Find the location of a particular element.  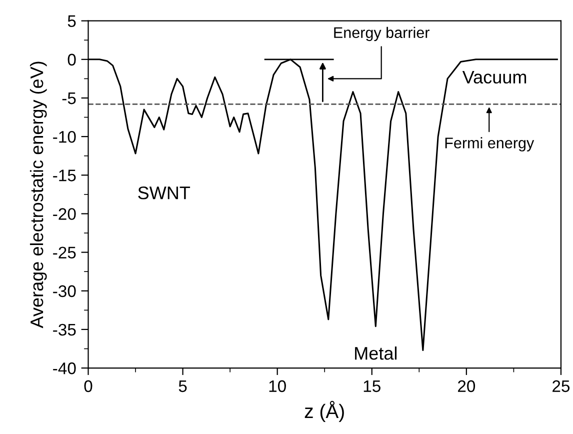

x-tick-label: 25 is located at coordinates (561, 386).